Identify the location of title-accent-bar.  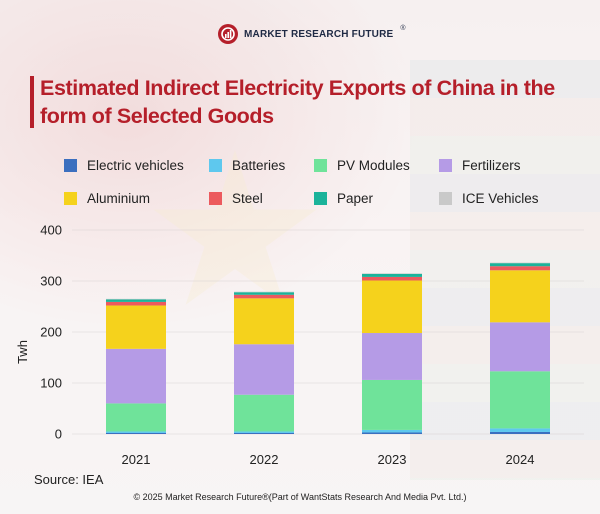
(32, 102).